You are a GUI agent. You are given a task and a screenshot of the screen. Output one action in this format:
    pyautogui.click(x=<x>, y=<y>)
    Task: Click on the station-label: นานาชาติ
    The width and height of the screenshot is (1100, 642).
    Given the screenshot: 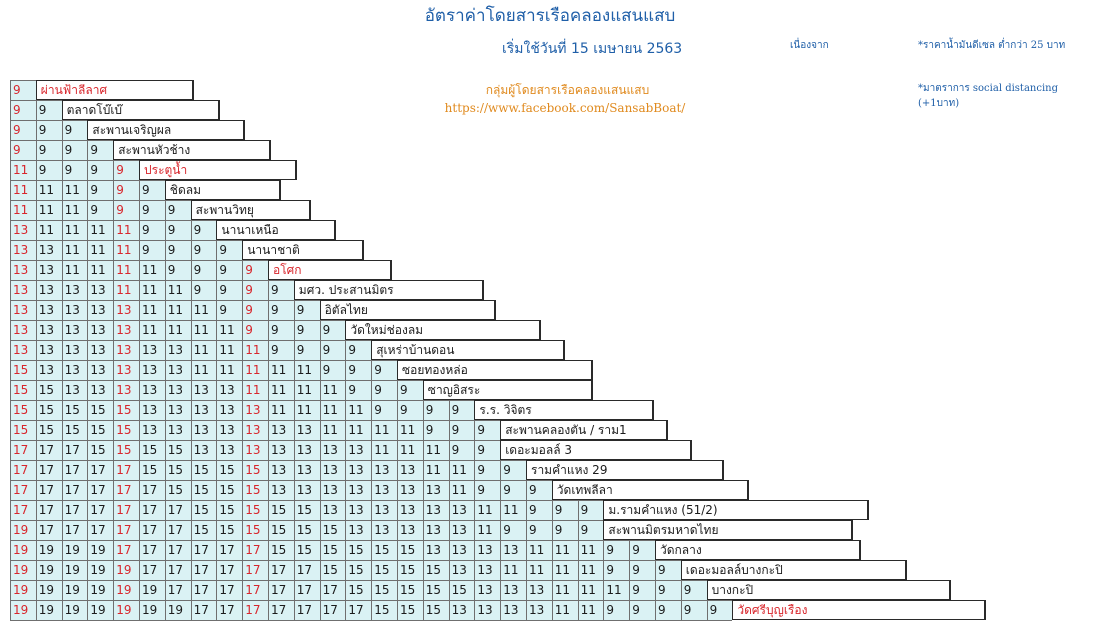 What is the action you would take?
    pyautogui.click(x=303, y=250)
    